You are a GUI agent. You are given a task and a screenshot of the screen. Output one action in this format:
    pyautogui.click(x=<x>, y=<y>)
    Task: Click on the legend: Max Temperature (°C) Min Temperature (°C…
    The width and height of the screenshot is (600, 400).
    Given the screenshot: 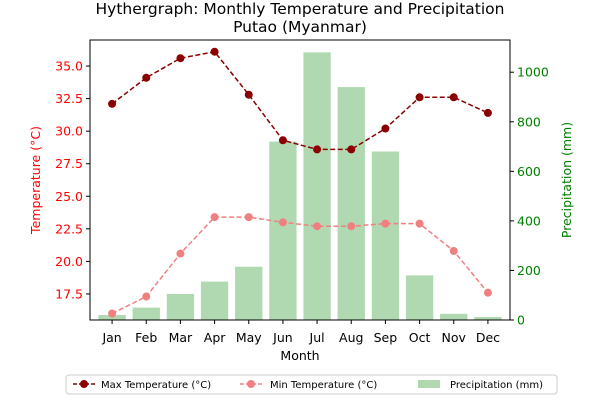 What is the action you would take?
    pyautogui.click(x=311, y=384)
    